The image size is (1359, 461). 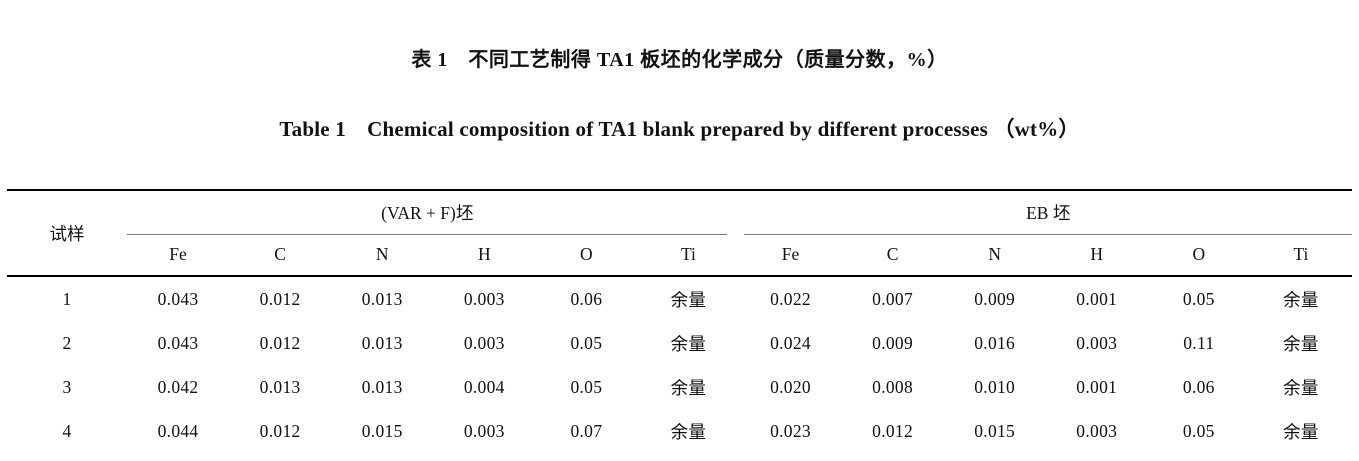 I want to click on column-header-o-var: O, so click(x=586, y=256).